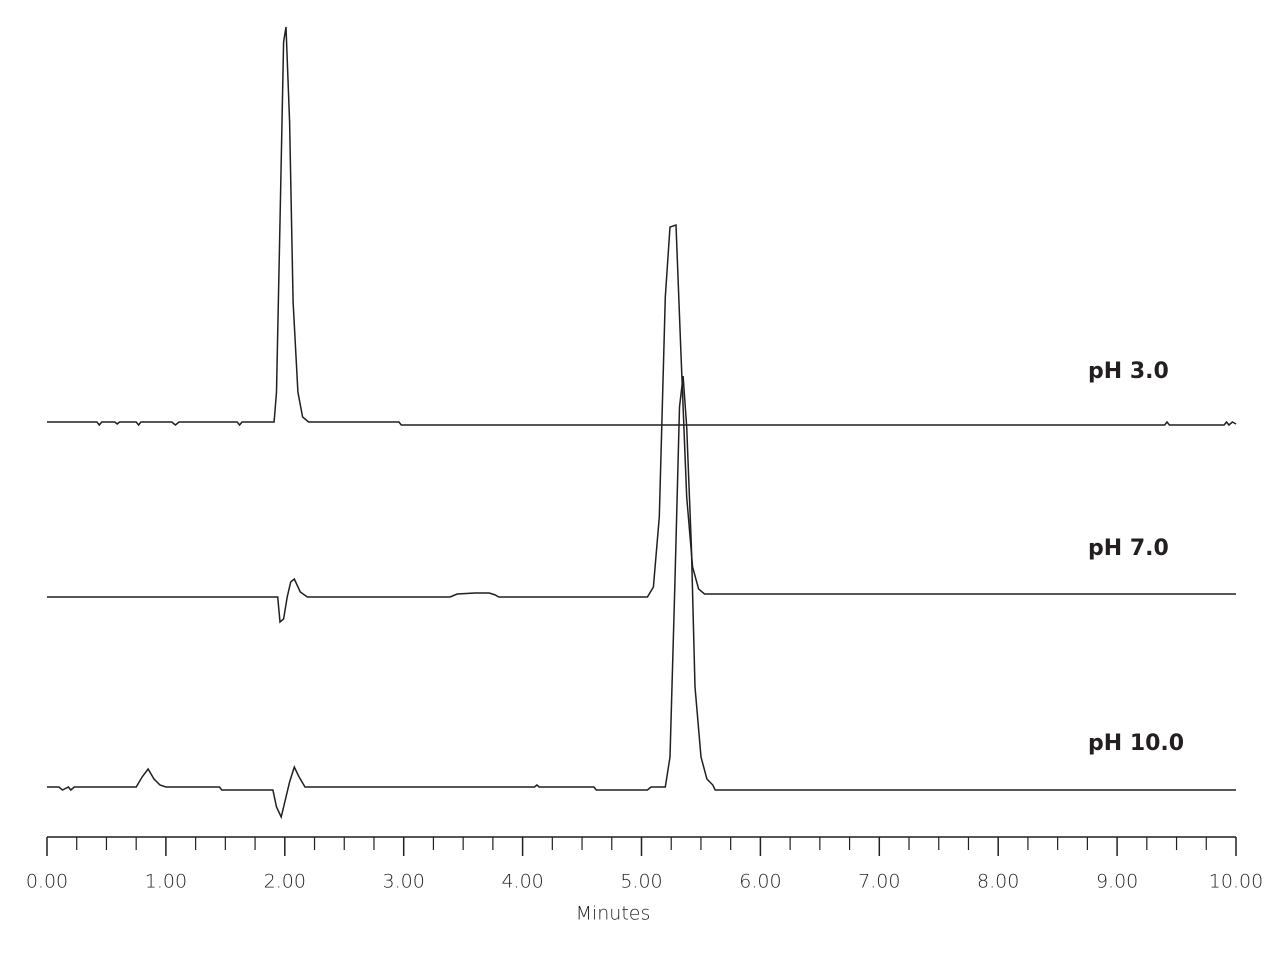 The width and height of the screenshot is (1280, 956). I want to click on x-axis-title: Minutes, so click(613, 914).